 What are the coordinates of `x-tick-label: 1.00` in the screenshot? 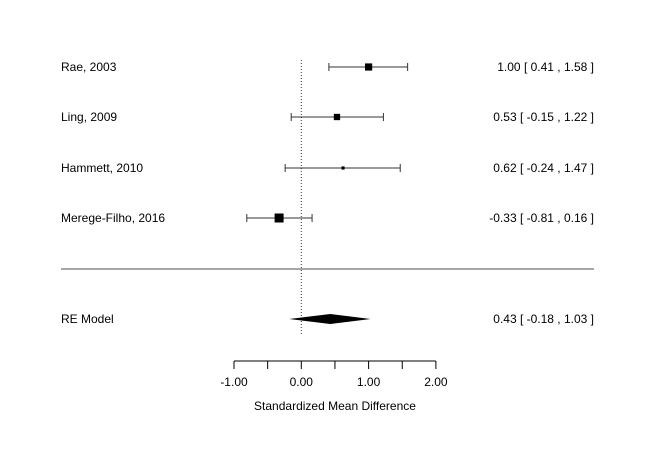 It's located at (369, 382).